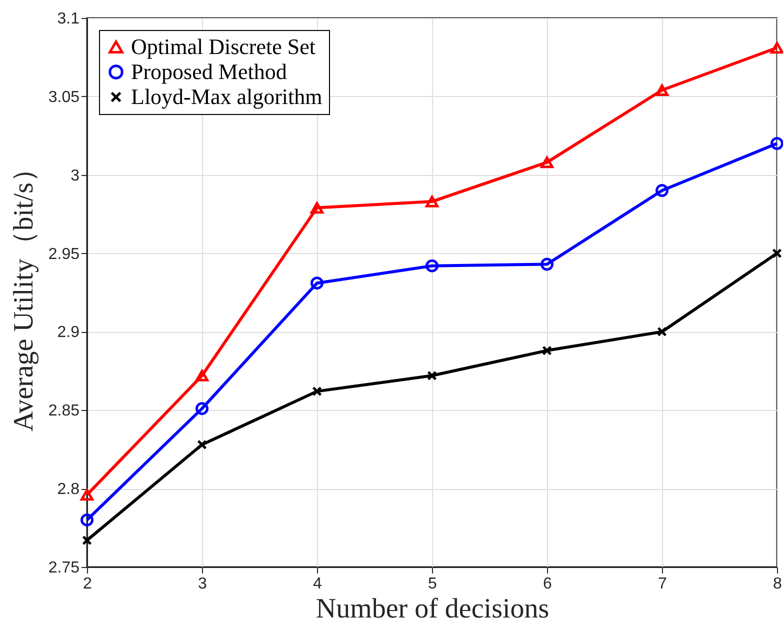 Image resolution: width=784 pixels, height=628 pixels. Describe the element at coordinates (24, 293) in the screenshot. I see `y-axis-title: Average Utility（bit/s）` at that location.